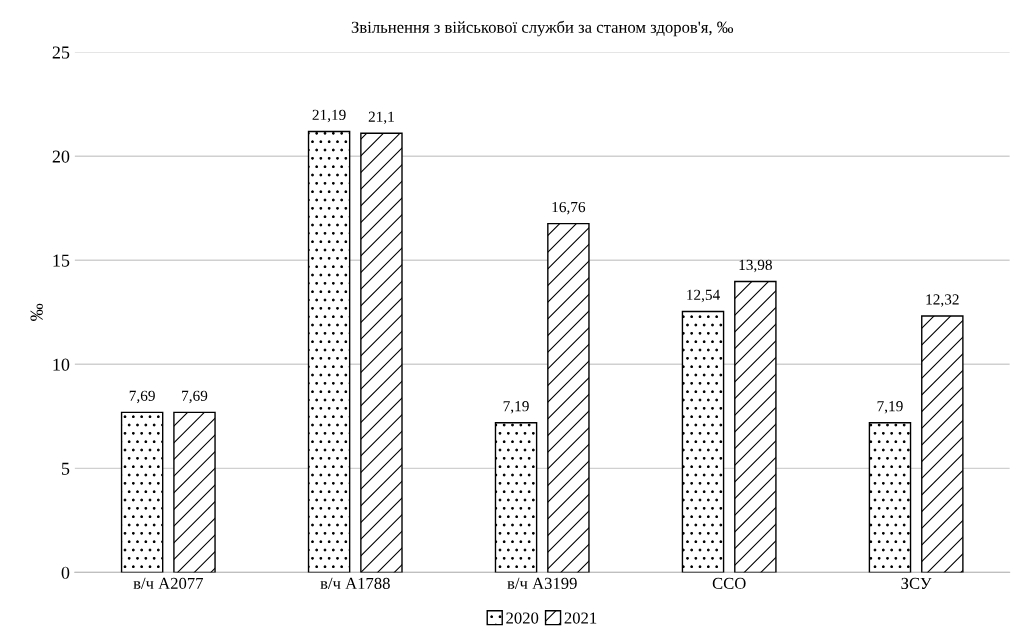  Describe the element at coordinates (942, 300) in the screenshot. I see `data-label: 12,32` at that location.